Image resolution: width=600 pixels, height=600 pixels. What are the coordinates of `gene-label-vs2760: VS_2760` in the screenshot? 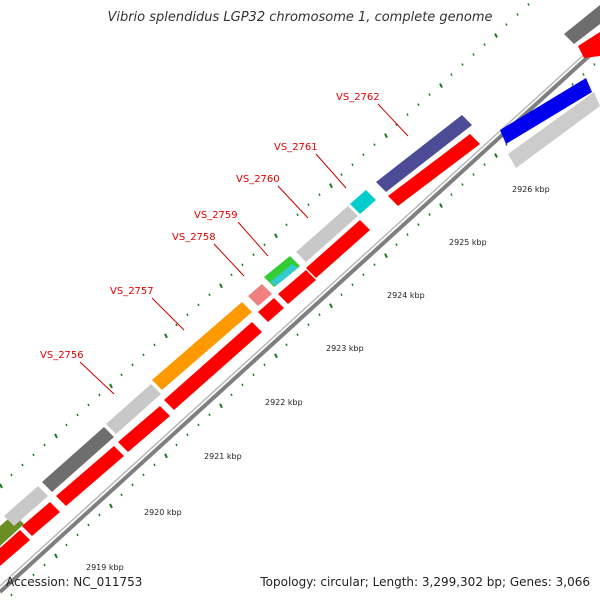 It's located at (258, 179).